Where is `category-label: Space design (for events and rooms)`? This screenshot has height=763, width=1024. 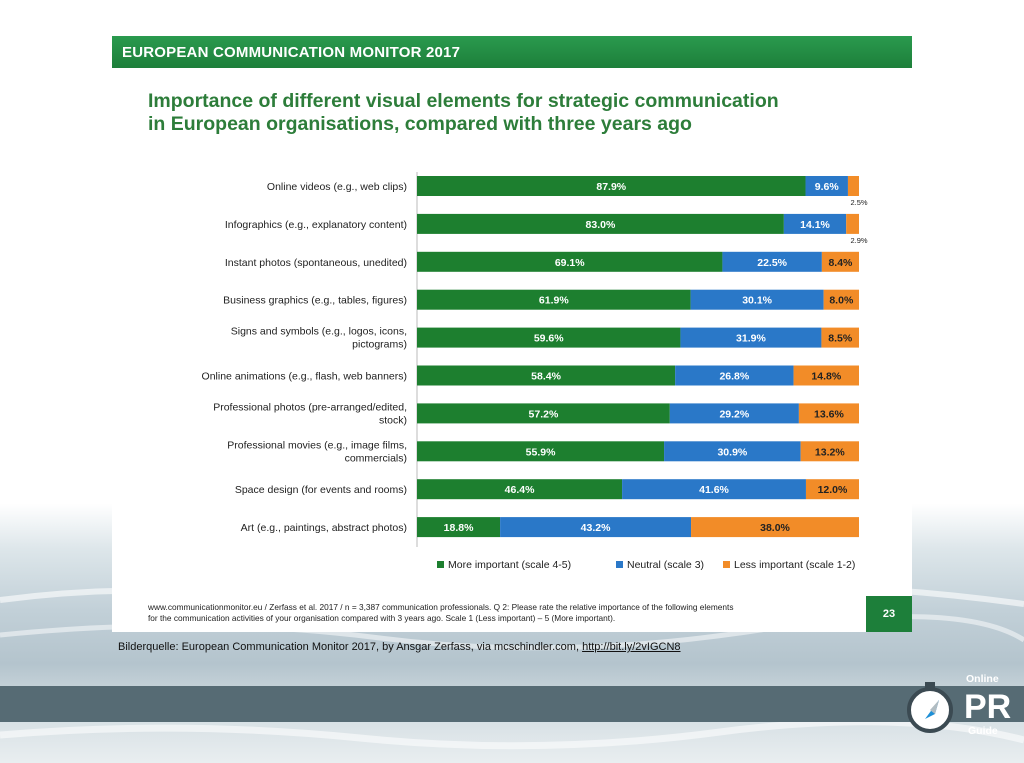
category-label: Space design (for events and rooms) is located at coordinates (321, 490).